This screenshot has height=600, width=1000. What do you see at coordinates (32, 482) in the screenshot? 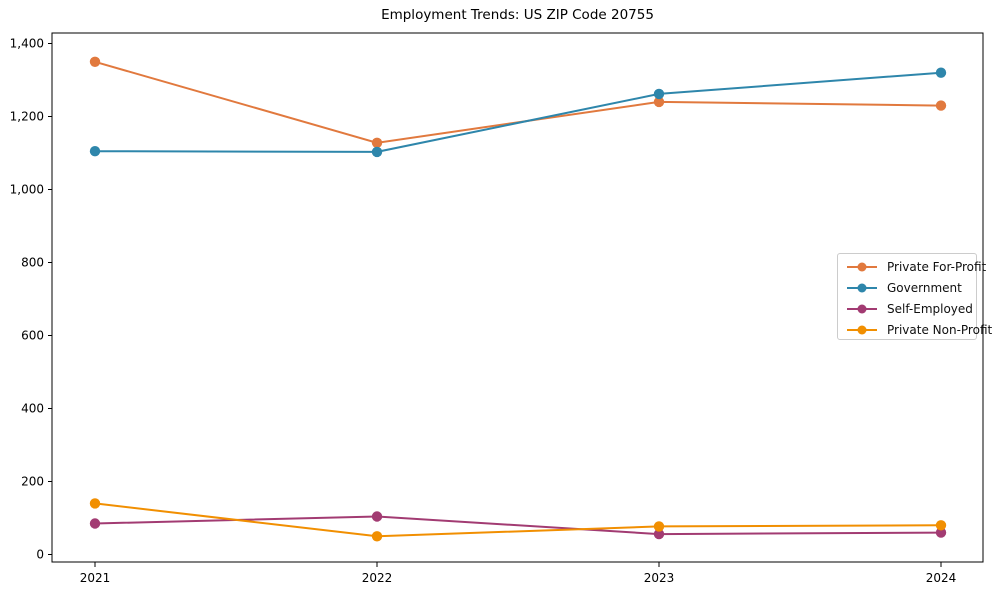
I see `y-tick-label: 200` at bounding box center [32, 482].